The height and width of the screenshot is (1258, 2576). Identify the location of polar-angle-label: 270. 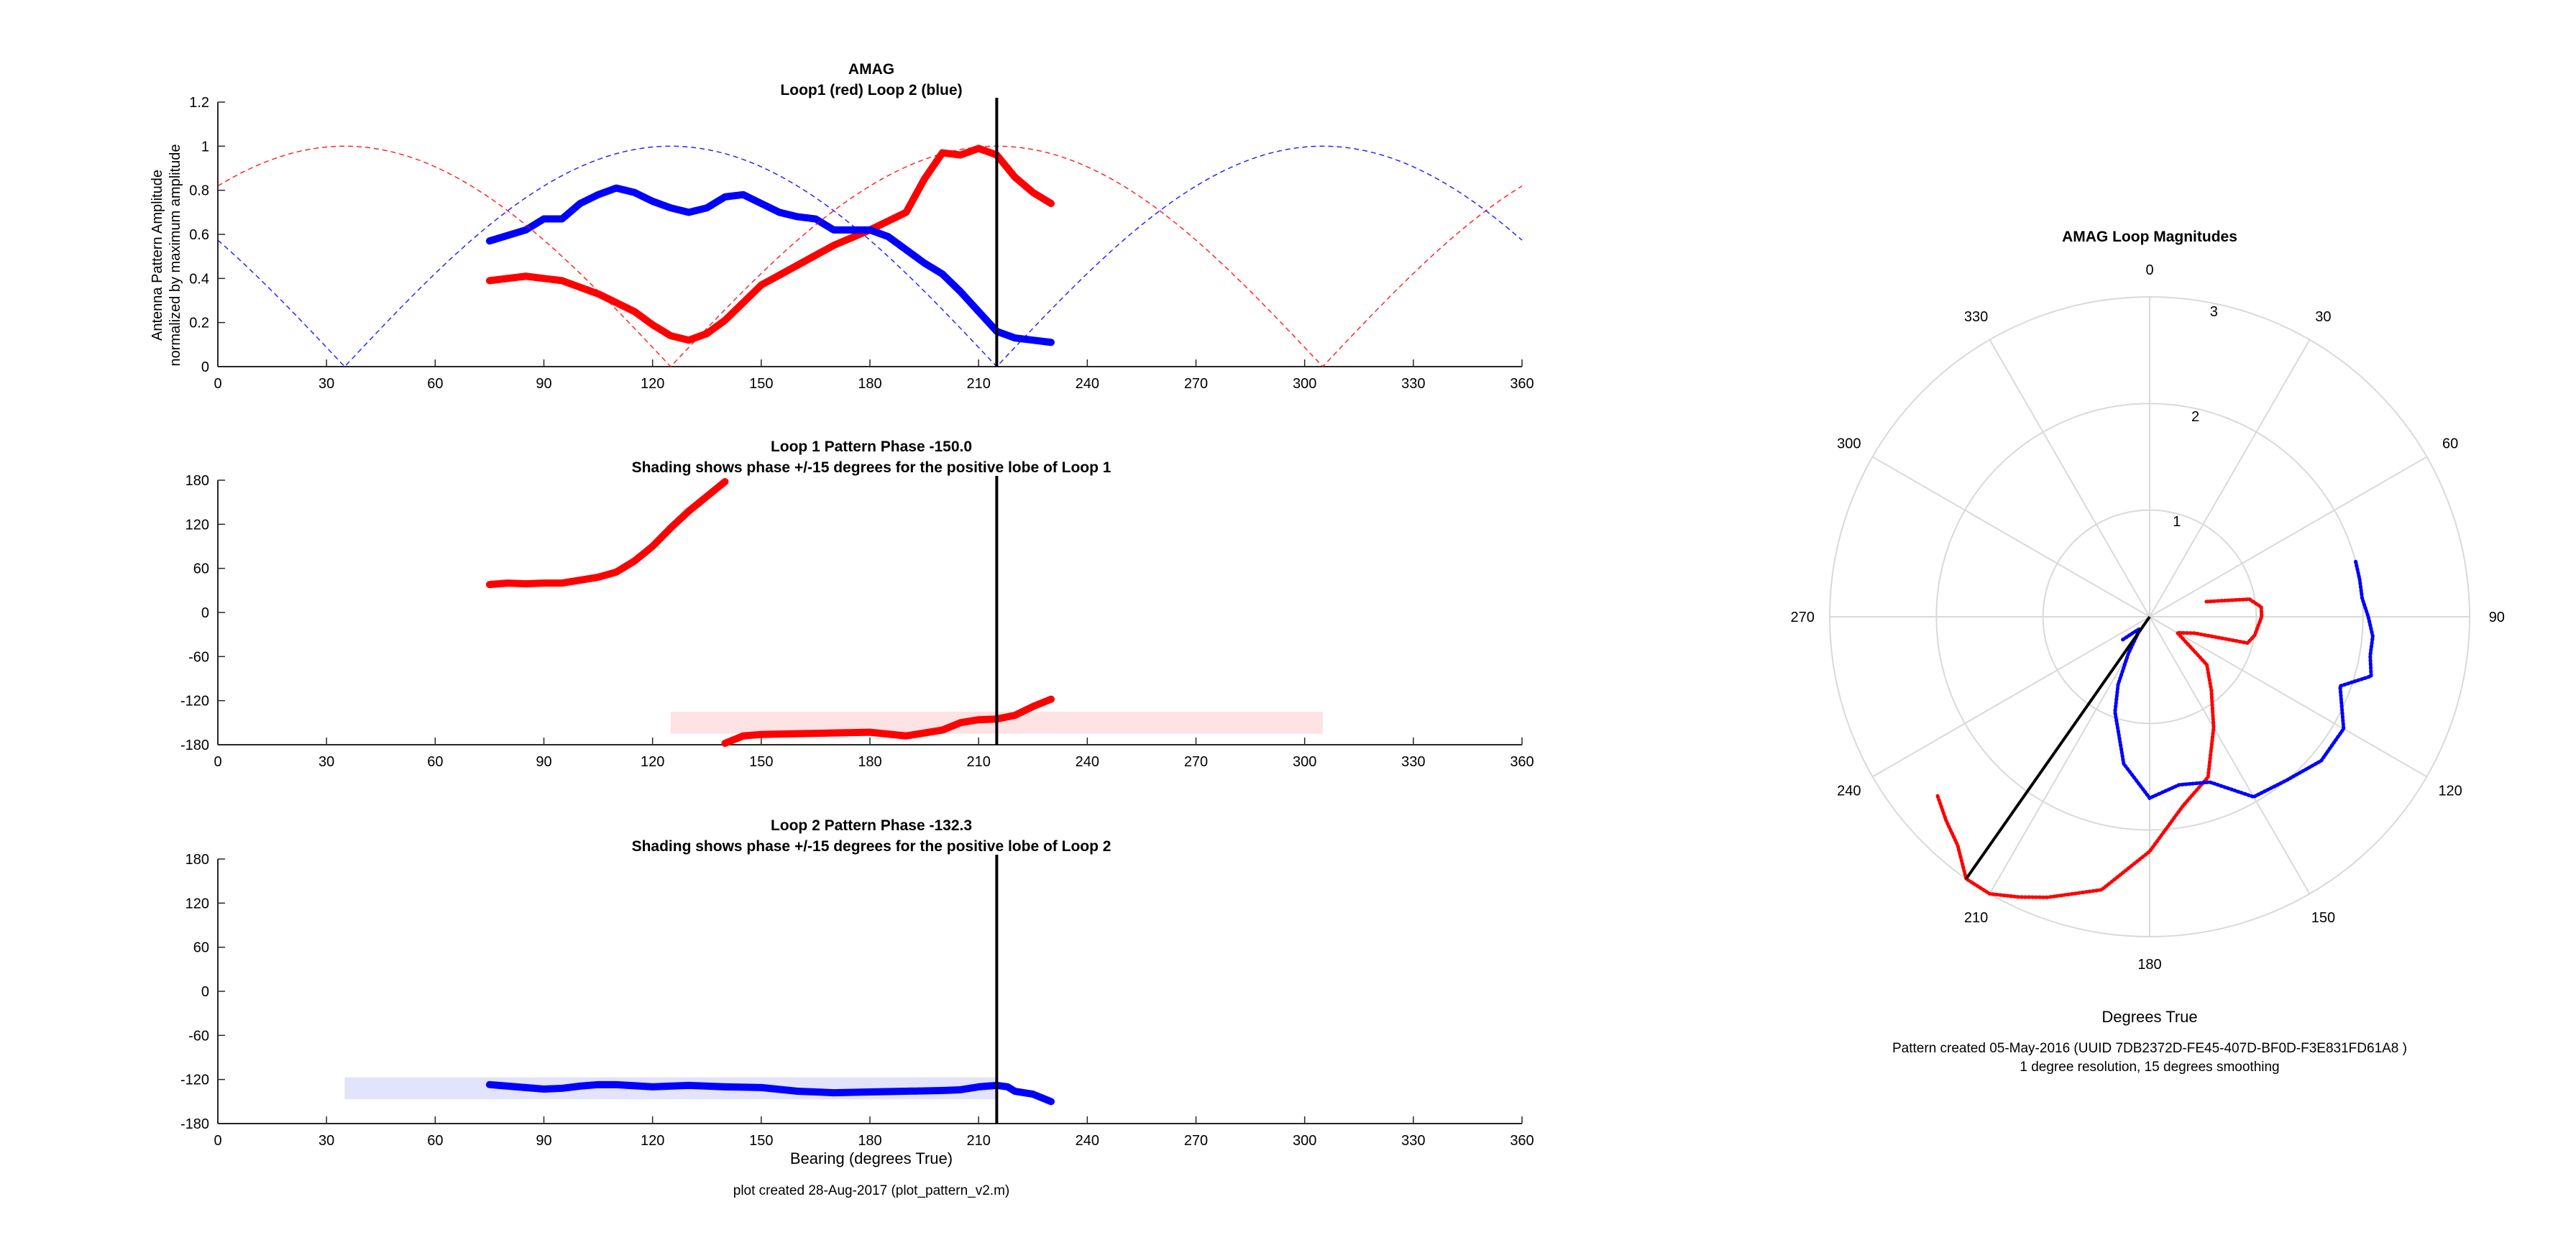
(1802, 617).